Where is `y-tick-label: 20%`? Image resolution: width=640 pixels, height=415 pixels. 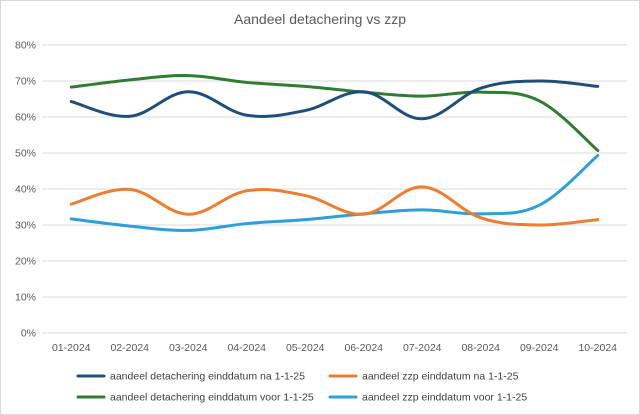
y-tick-label: 20% is located at coordinates (25, 262).